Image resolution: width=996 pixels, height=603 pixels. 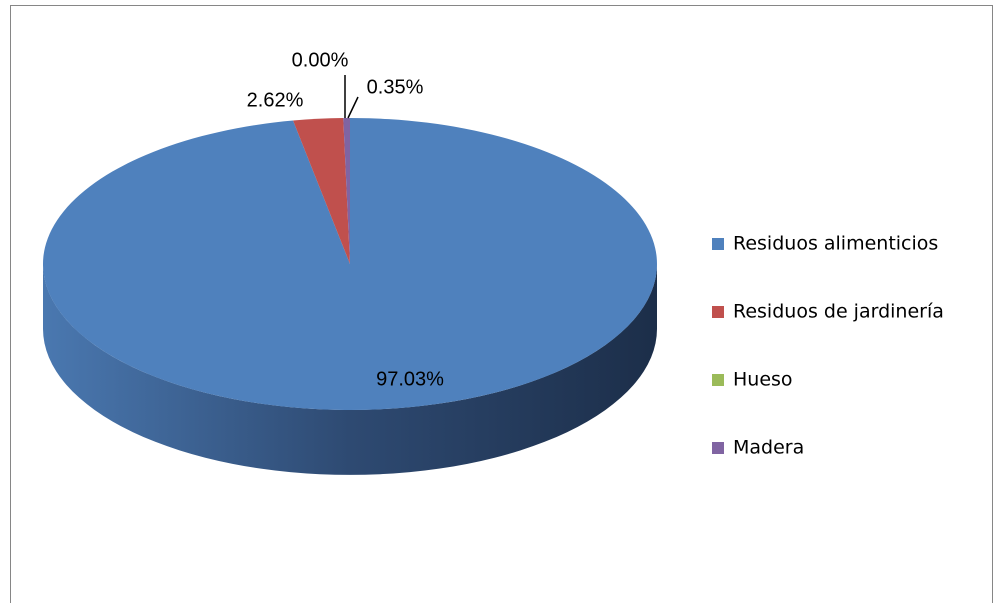 I want to click on legend-label: Residuos de jardinería, so click(x=838, y=312).